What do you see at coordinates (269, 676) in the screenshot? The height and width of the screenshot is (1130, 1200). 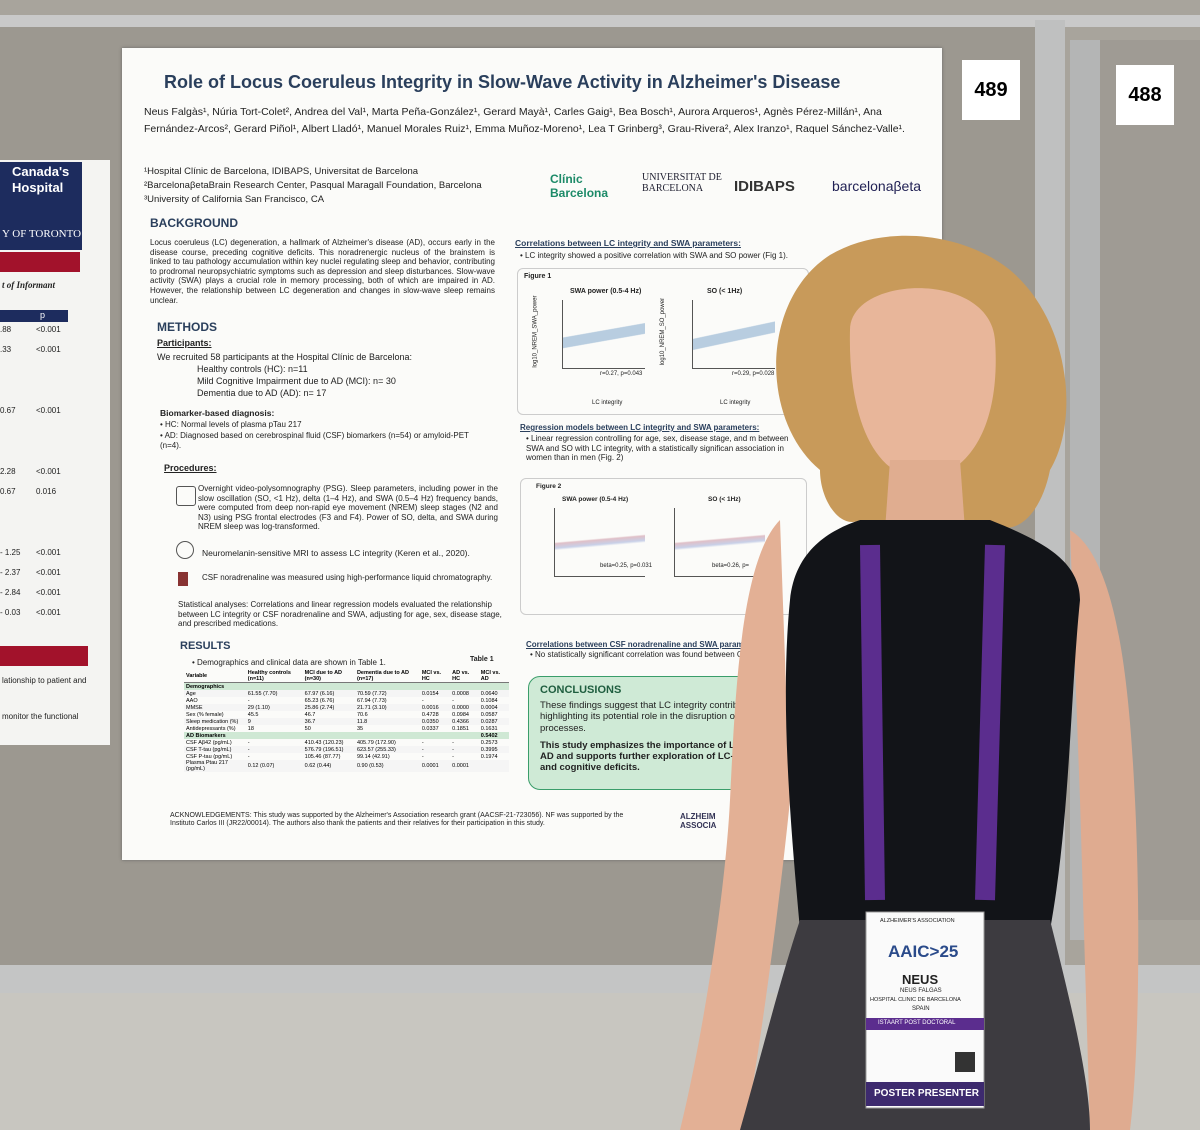 I see `header-cell: Healthy controls (n=11)` at bounding box center [269, 676].